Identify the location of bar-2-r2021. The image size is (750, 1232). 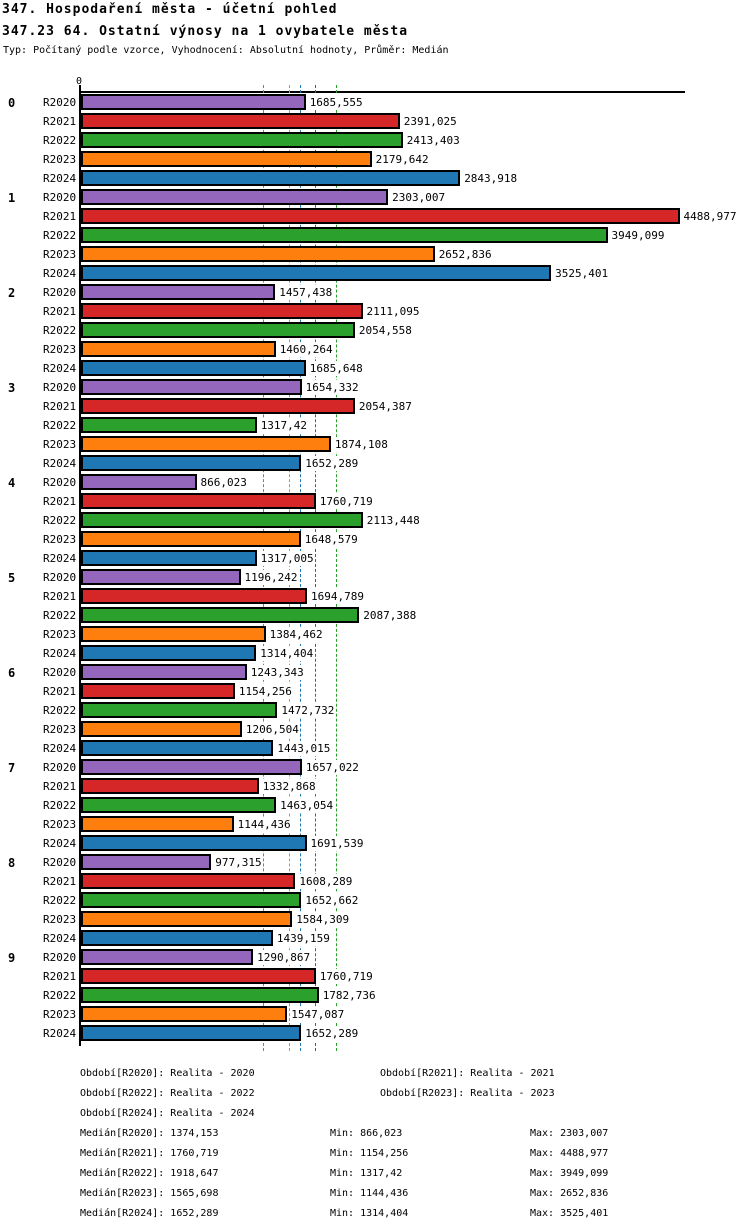
(222, 311).